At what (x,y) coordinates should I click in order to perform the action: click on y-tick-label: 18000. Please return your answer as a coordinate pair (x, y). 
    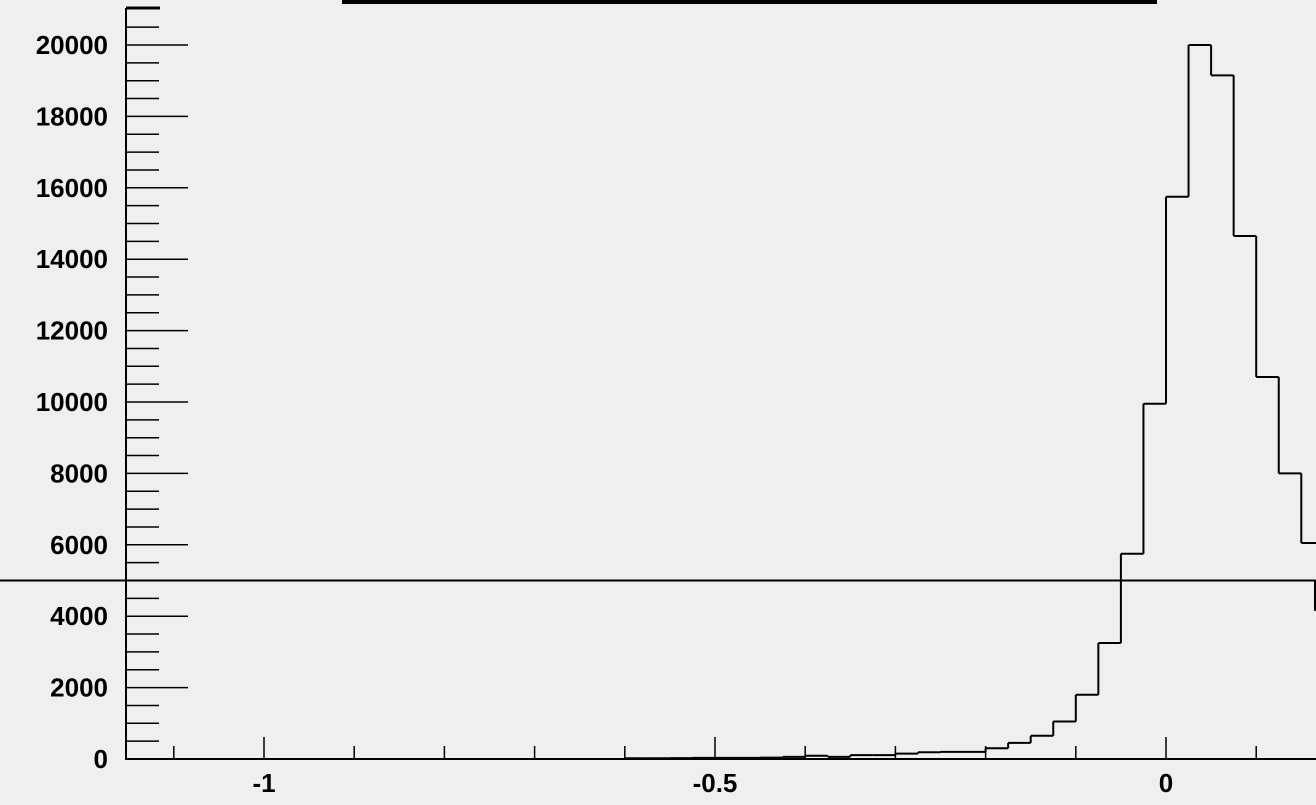
    Looking at the image, I should click on (72, 116).